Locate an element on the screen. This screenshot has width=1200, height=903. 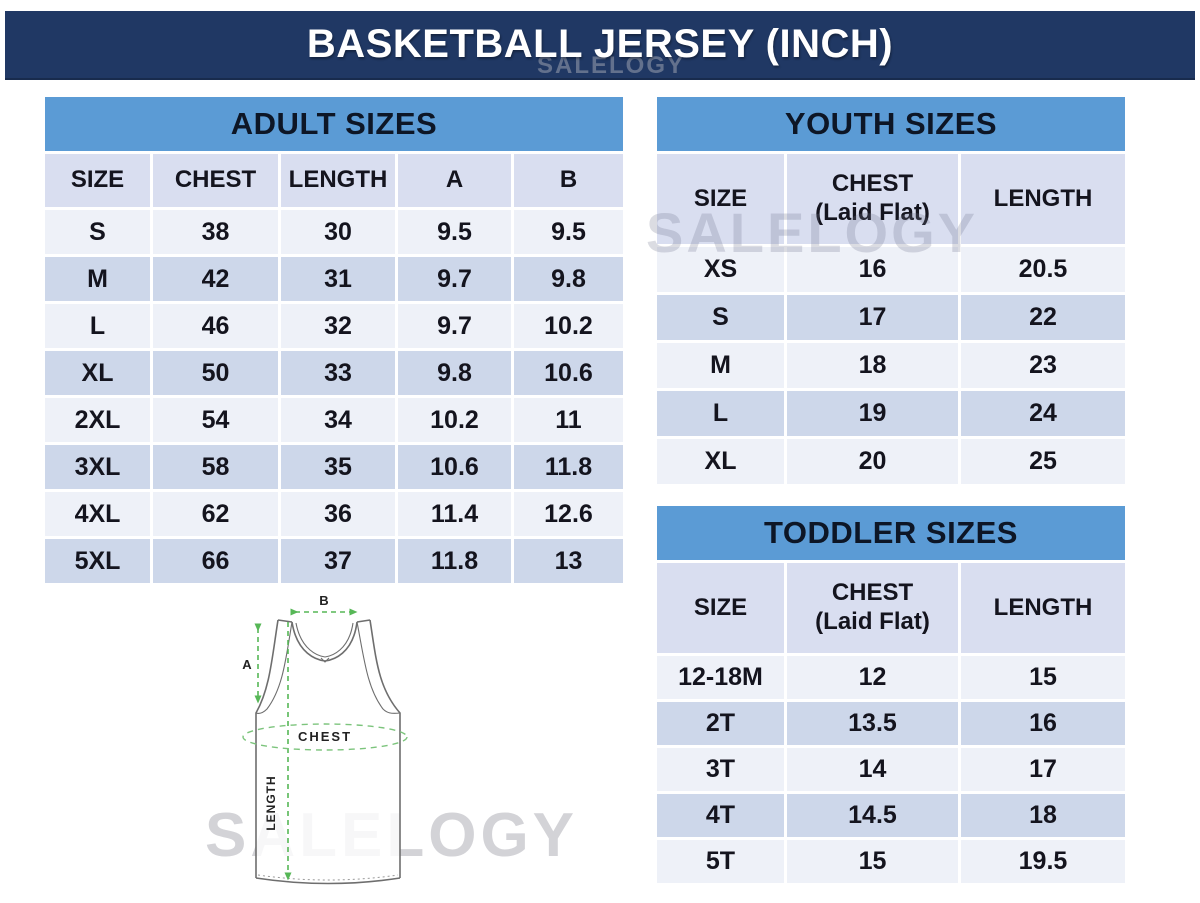
data-cell: 12-18M is located at coordinates (720, 677).